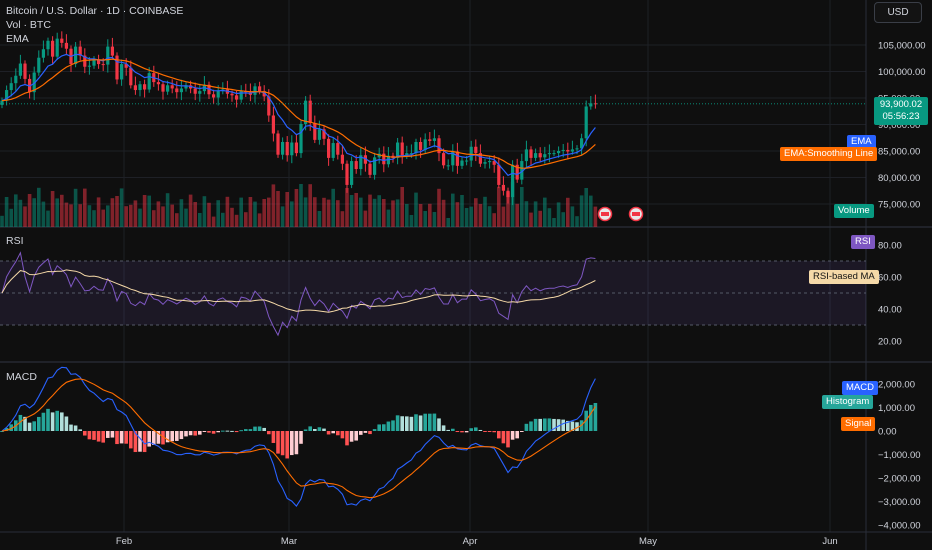 The width and height of the screenshot is (932, 550). I want to click on rsi-legend: RSI, so click(15, 241).